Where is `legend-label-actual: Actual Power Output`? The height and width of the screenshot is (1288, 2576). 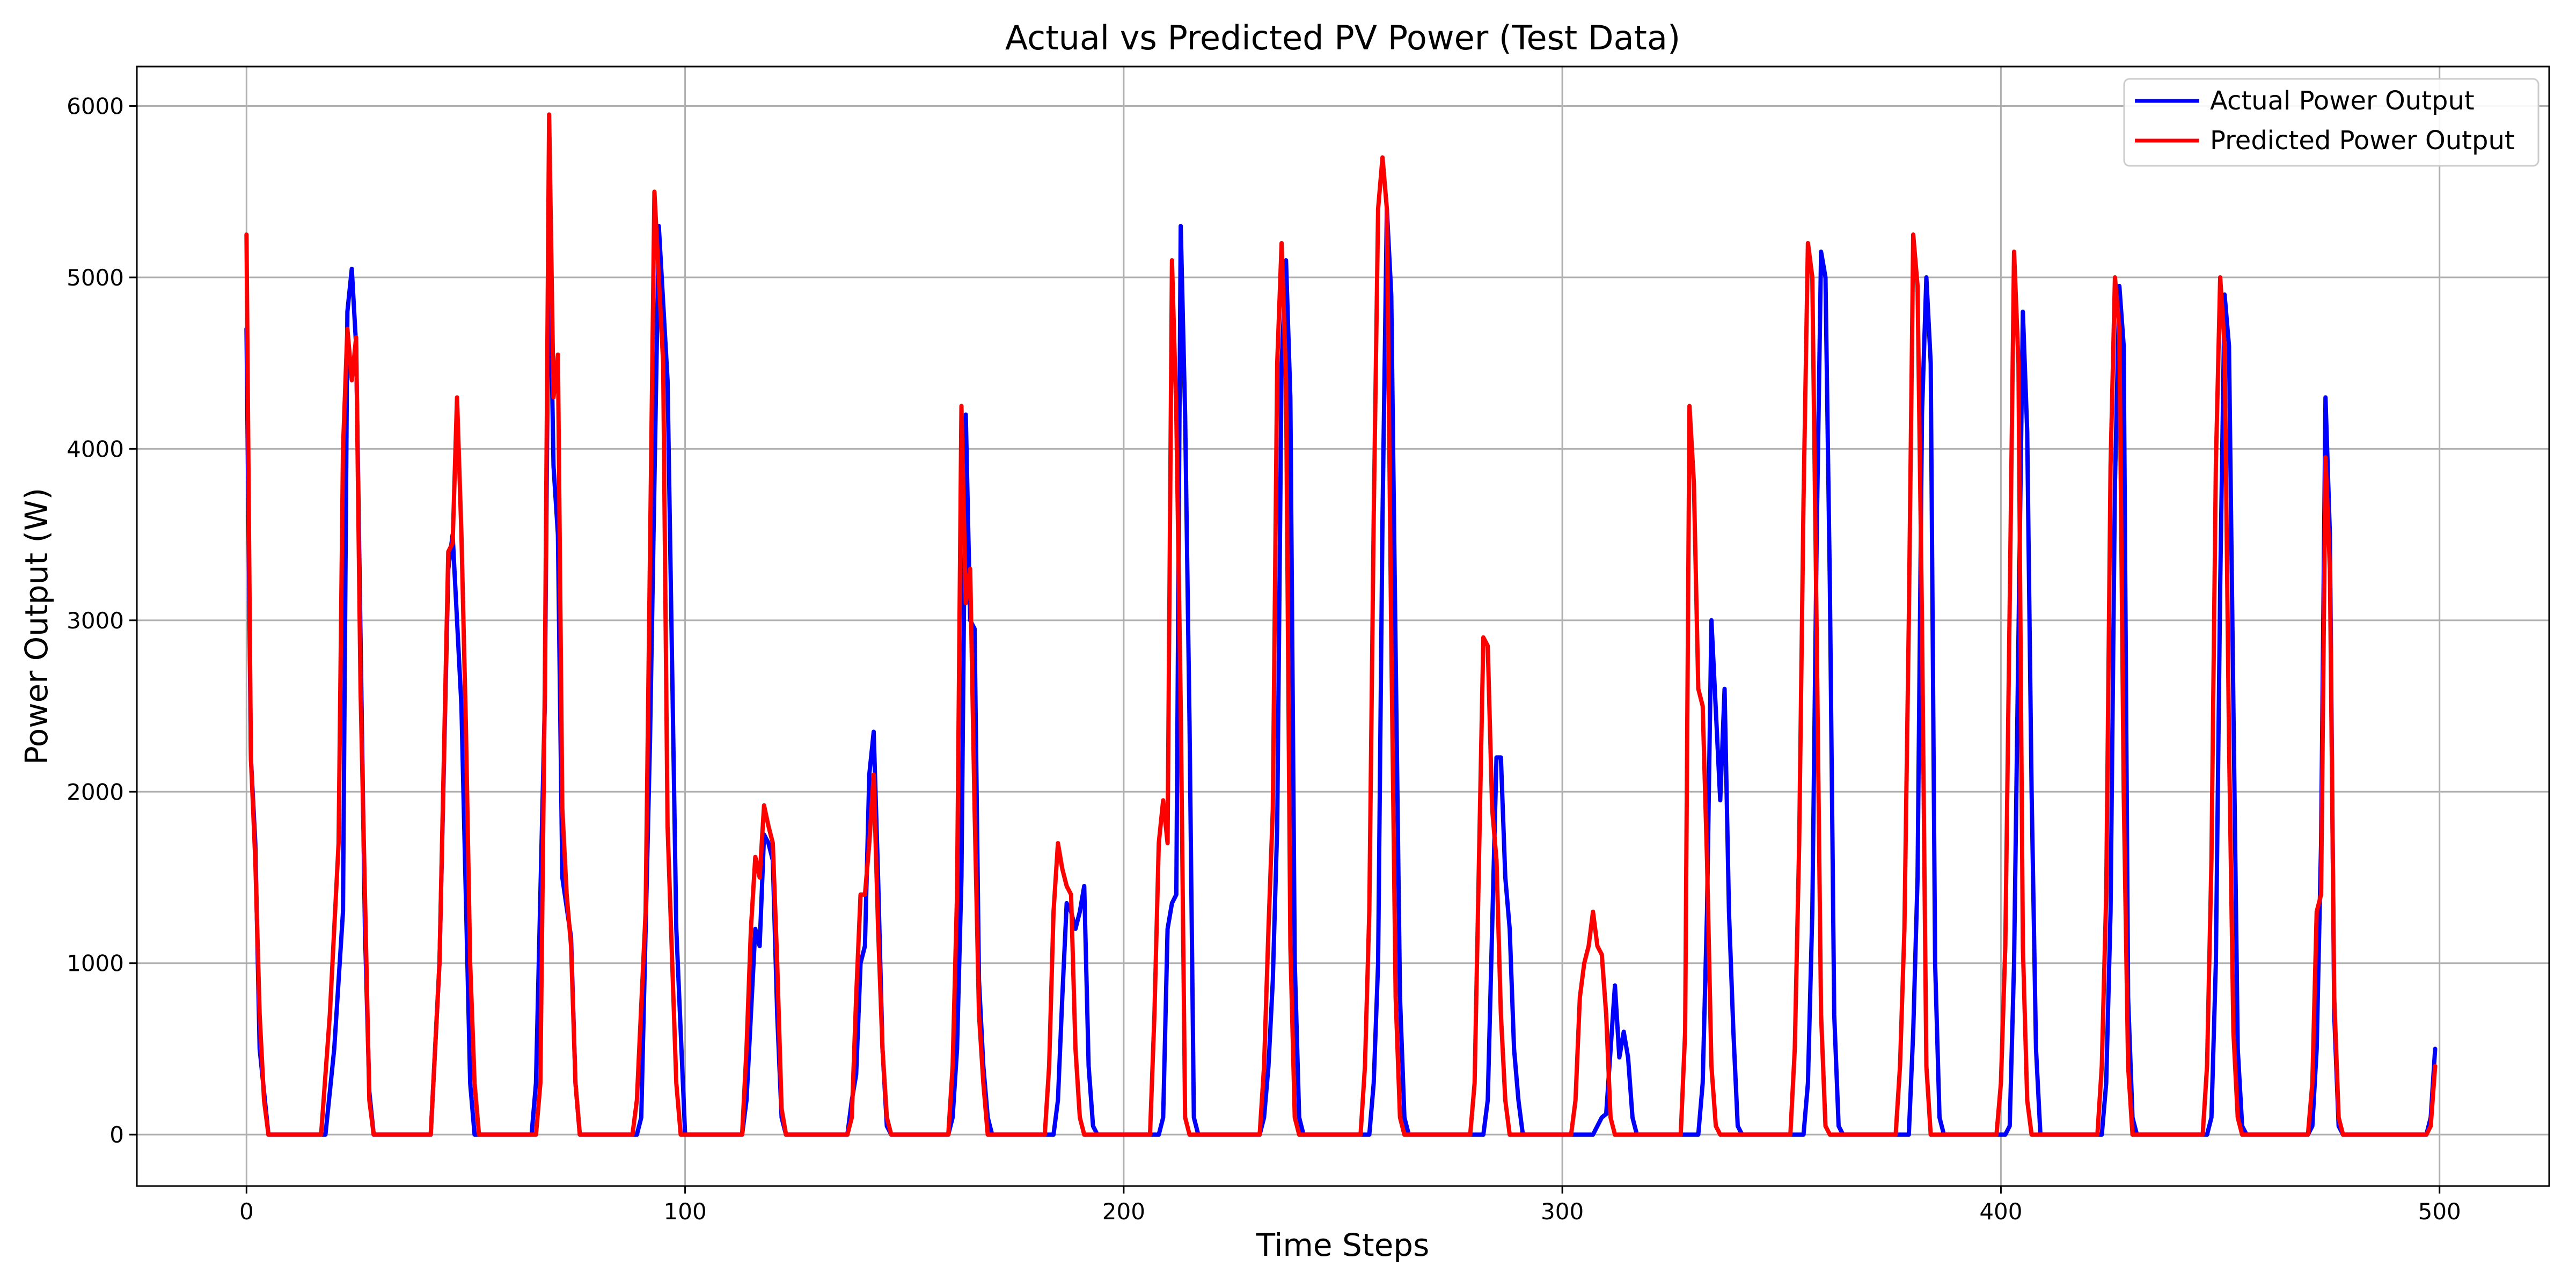
legend-label-actual: Actual Power Output is located at coordinates (2342, 101).